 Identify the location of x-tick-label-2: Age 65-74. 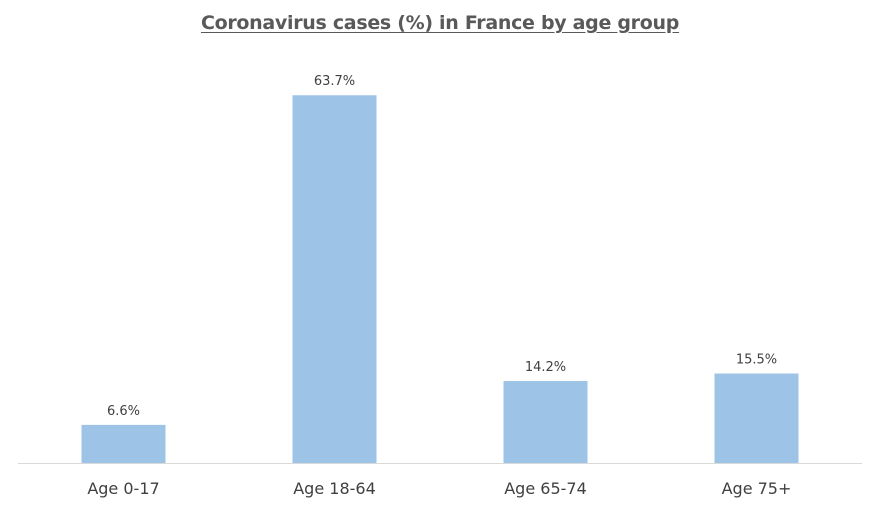
(545, 488).